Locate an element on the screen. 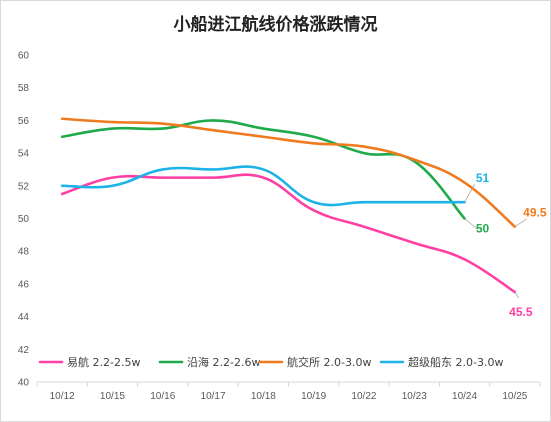  end-label-3: 49.5 is located at coordinates (535, 213).